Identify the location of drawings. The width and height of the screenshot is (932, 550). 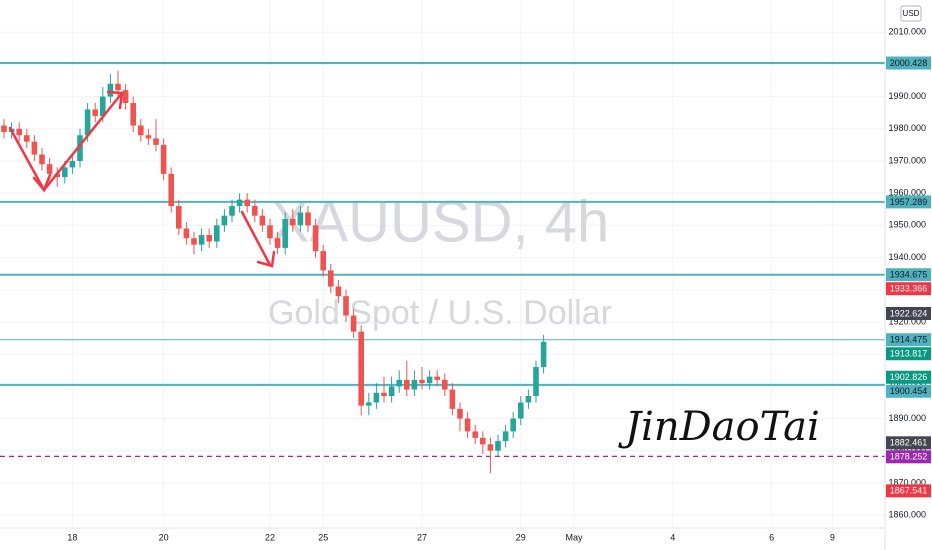
(142, 179).